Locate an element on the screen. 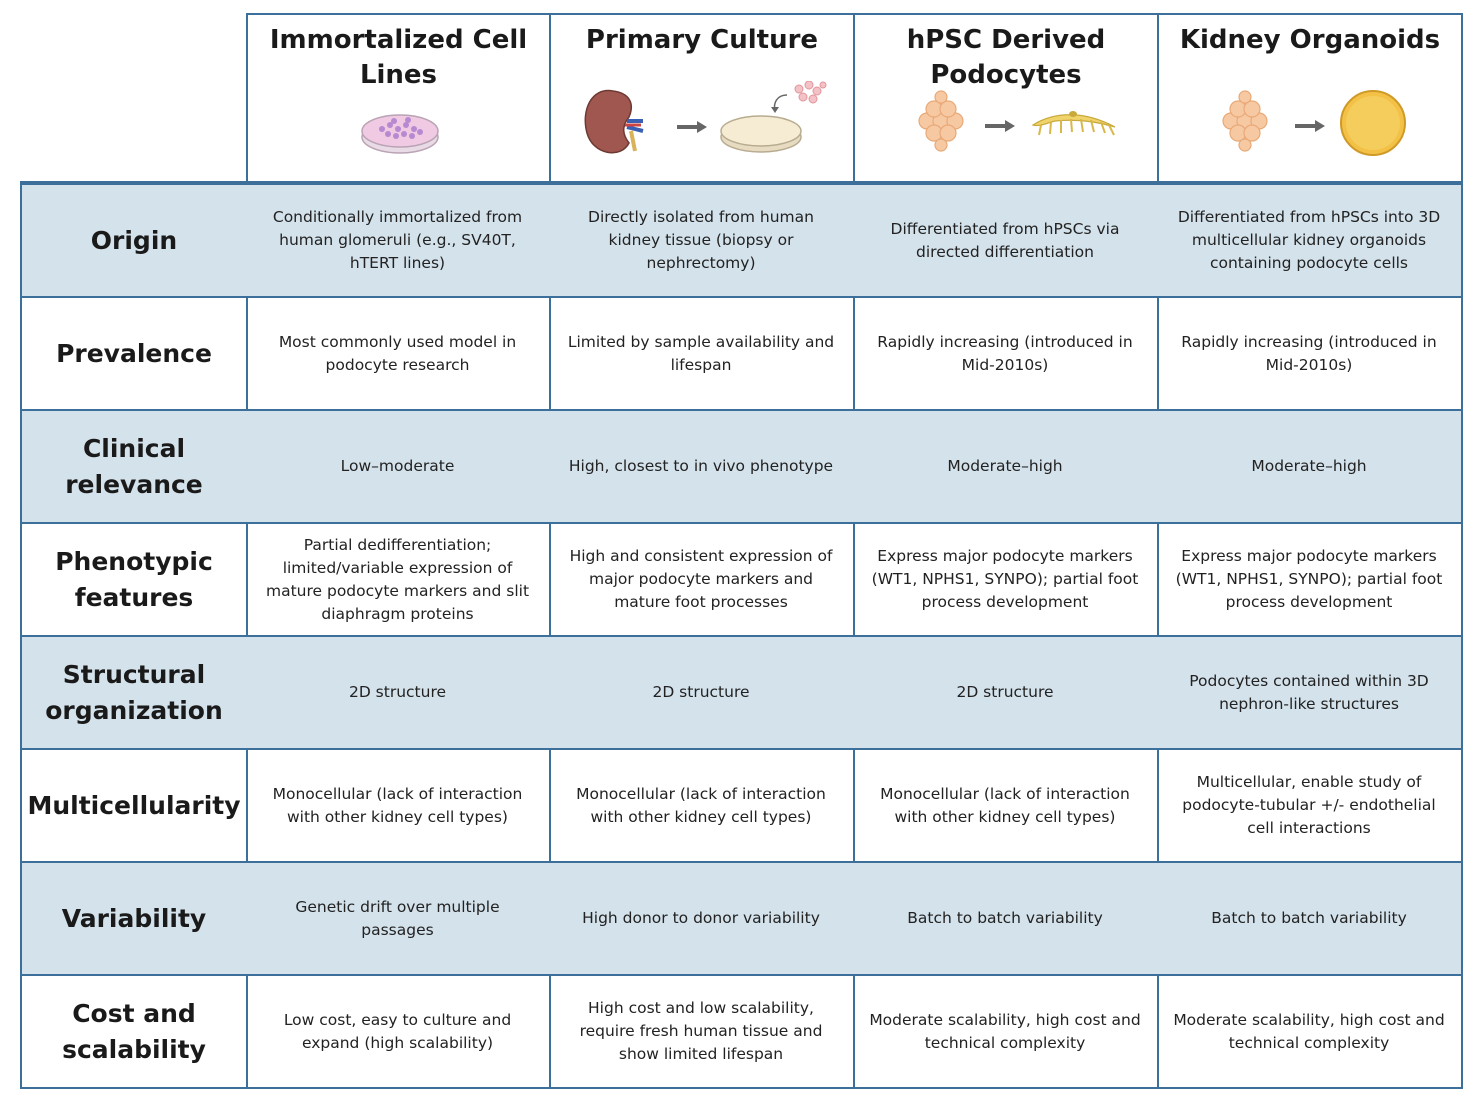 The width and height of the screenshot is (1484, 1097). header-divider is located at coordinates (741, 183).